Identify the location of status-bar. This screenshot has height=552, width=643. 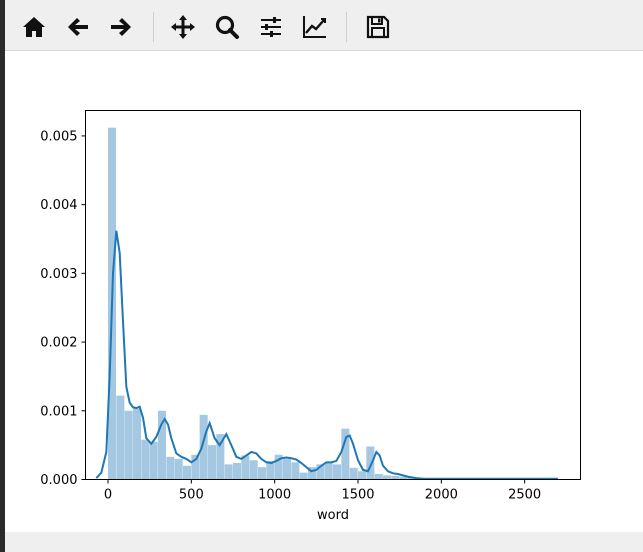
(324, 542).